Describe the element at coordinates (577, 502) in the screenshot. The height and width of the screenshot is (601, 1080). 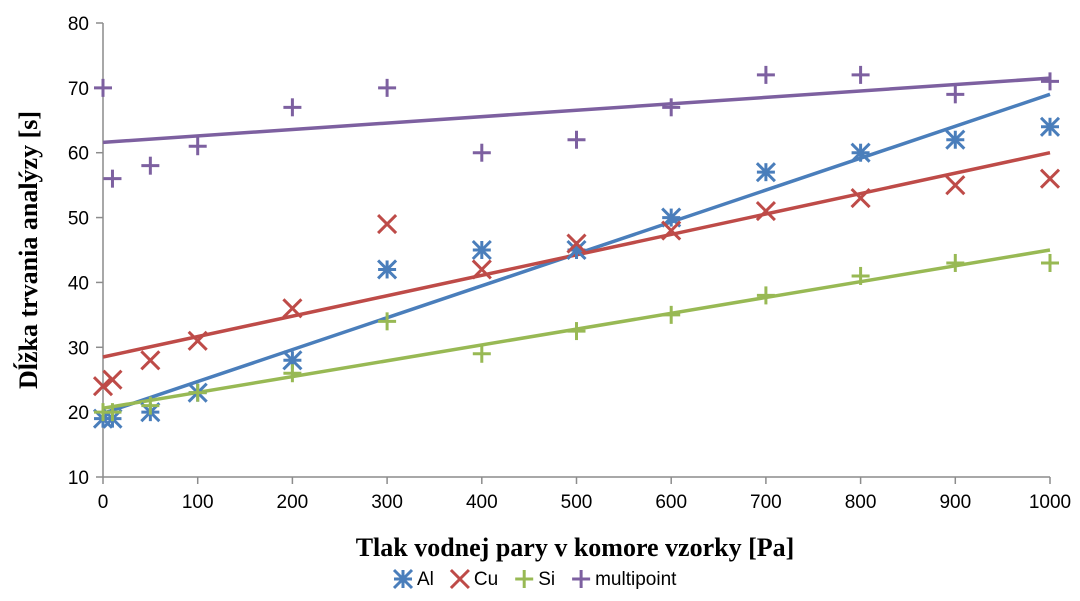
I see `x-tick-label: 500` at that location.